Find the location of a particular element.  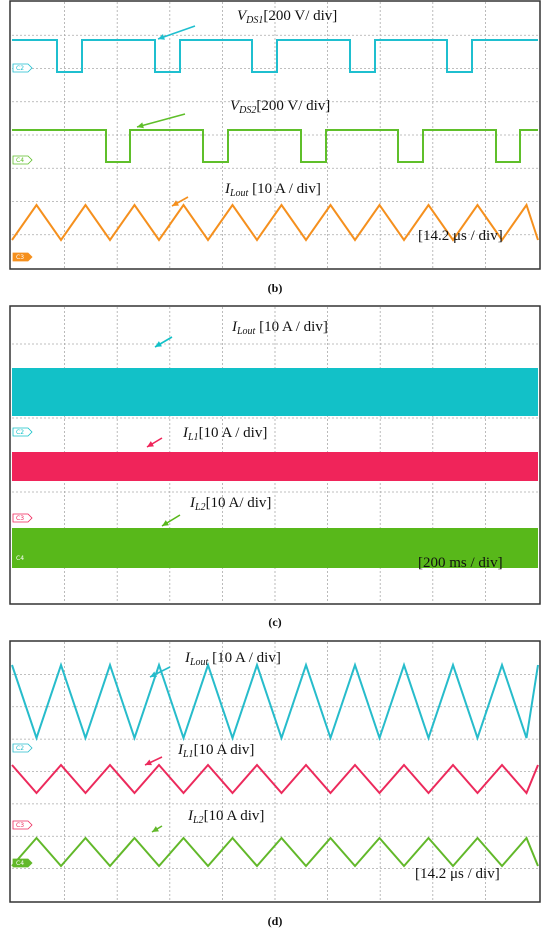

caption: (c) is located at coordinates (274, 622).